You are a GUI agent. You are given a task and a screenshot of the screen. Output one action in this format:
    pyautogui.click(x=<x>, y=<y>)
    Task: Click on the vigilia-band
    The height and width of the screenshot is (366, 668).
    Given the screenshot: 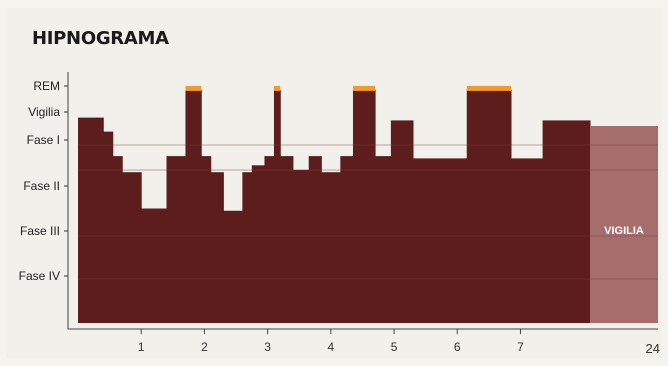 What is the action you would take?
    pyautogui.click(x=624, y=224)
    